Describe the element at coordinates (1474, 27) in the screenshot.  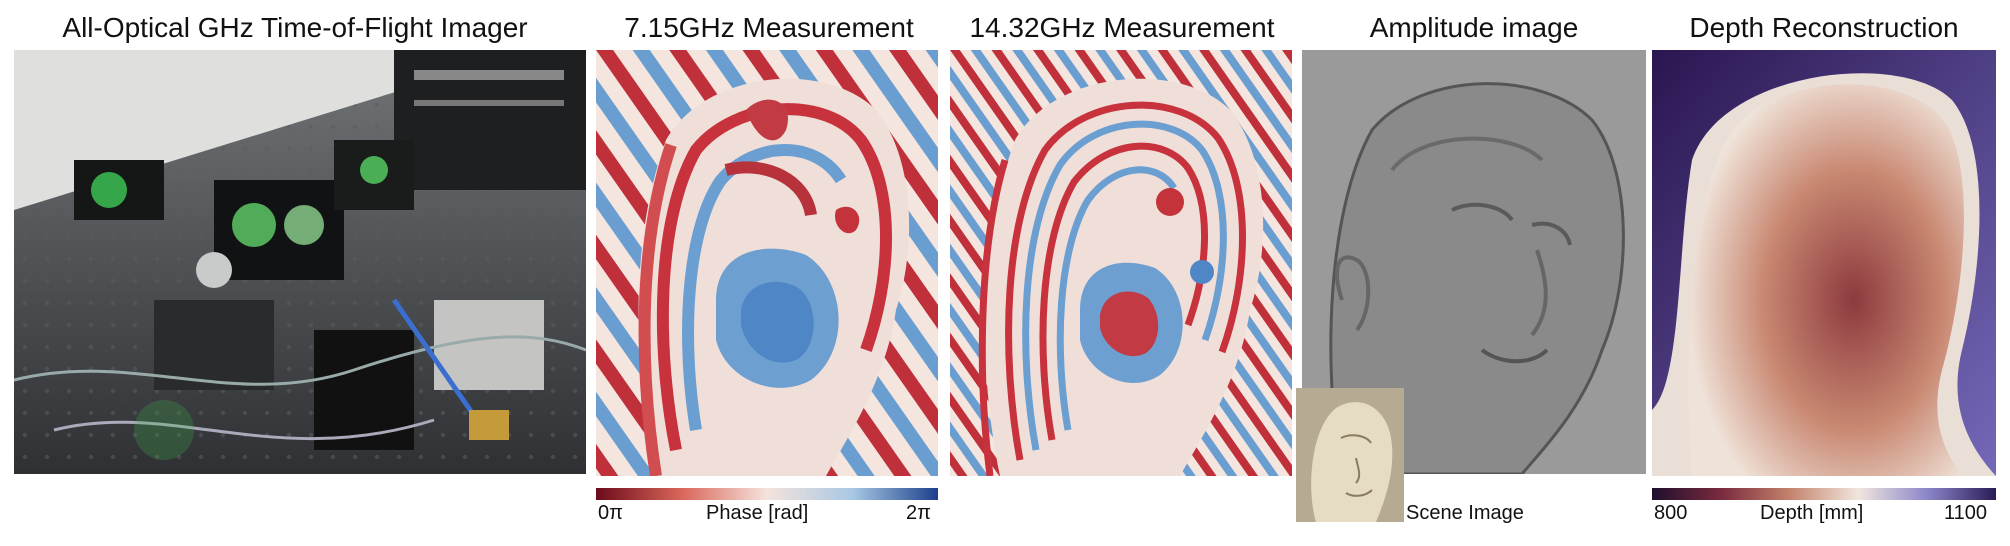
I see `amplitude-title: Amplitude image` at that location.